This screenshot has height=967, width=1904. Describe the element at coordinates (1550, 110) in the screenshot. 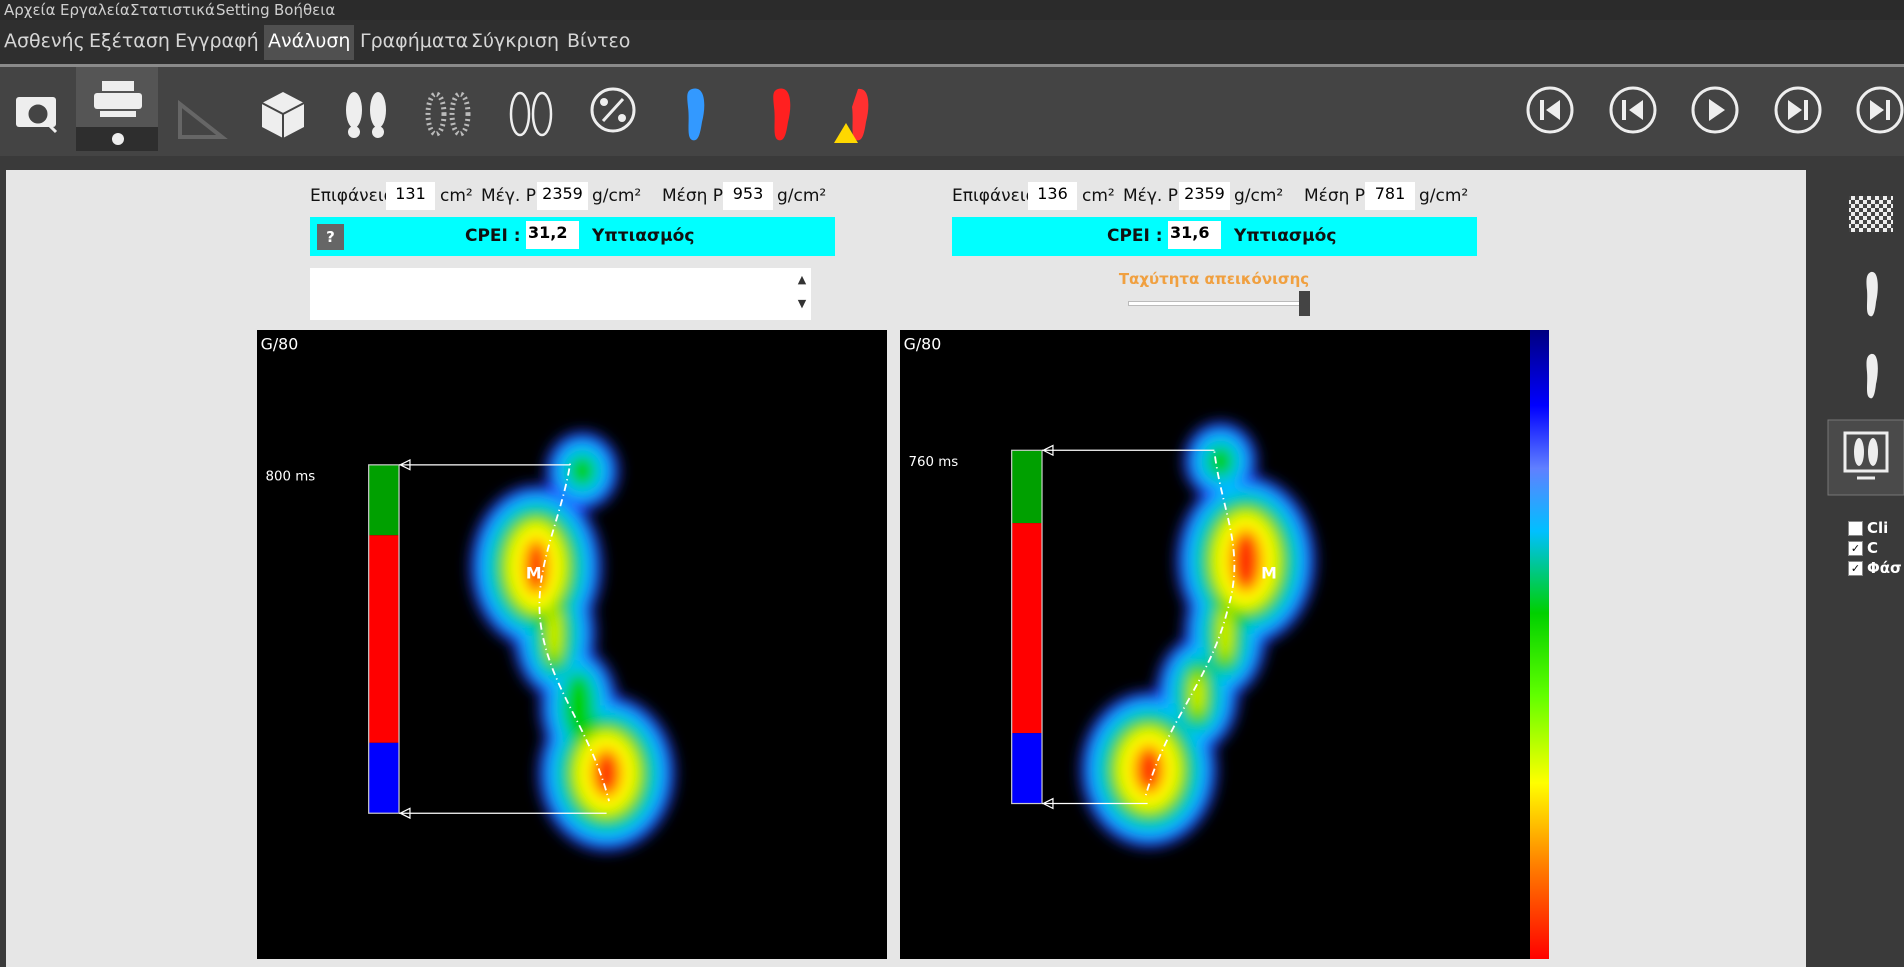

I see `first-frame-button` at that location.